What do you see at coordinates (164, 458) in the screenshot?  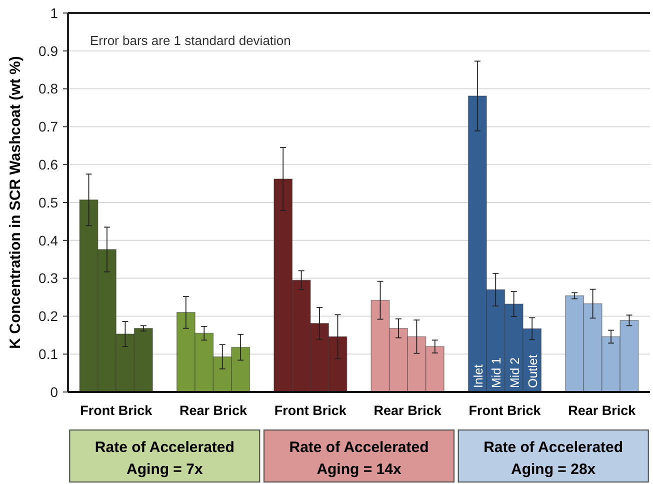 I see `text: Rate of Accelerated Aging = 7x` at bounding box center [164, 458].